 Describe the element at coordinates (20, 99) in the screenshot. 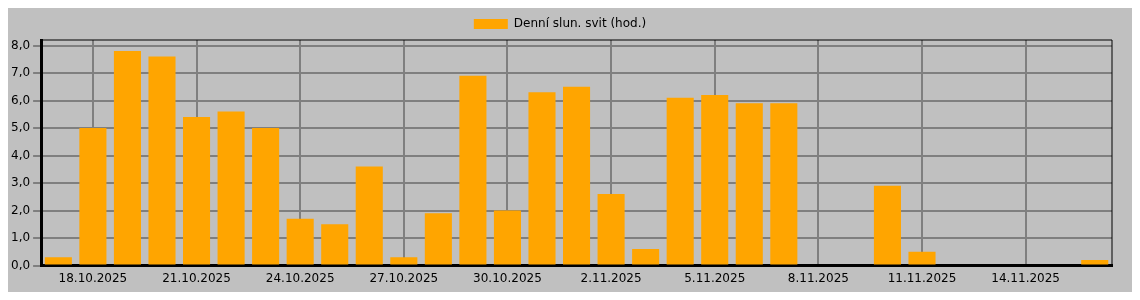

I see `y-tick-label: 6,0` at that location.